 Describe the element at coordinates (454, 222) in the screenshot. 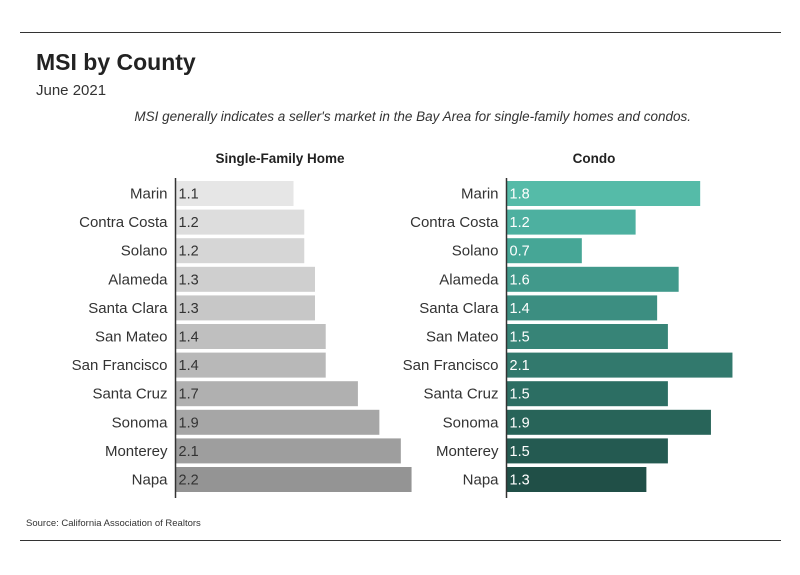

I see `condo-category-label: Contra Costa` at that location.